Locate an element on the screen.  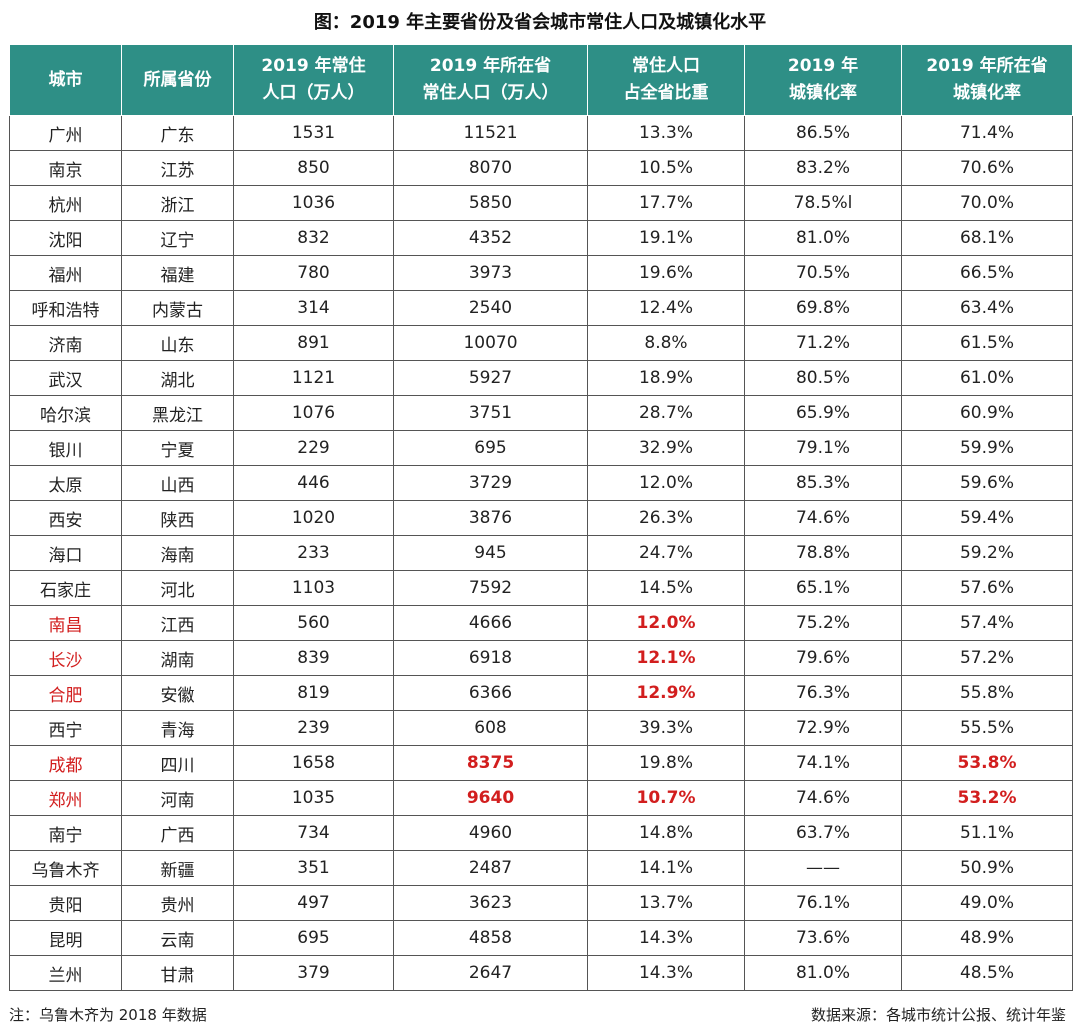
cell-population-share: 24.7% is located at coordinates (666, 553).